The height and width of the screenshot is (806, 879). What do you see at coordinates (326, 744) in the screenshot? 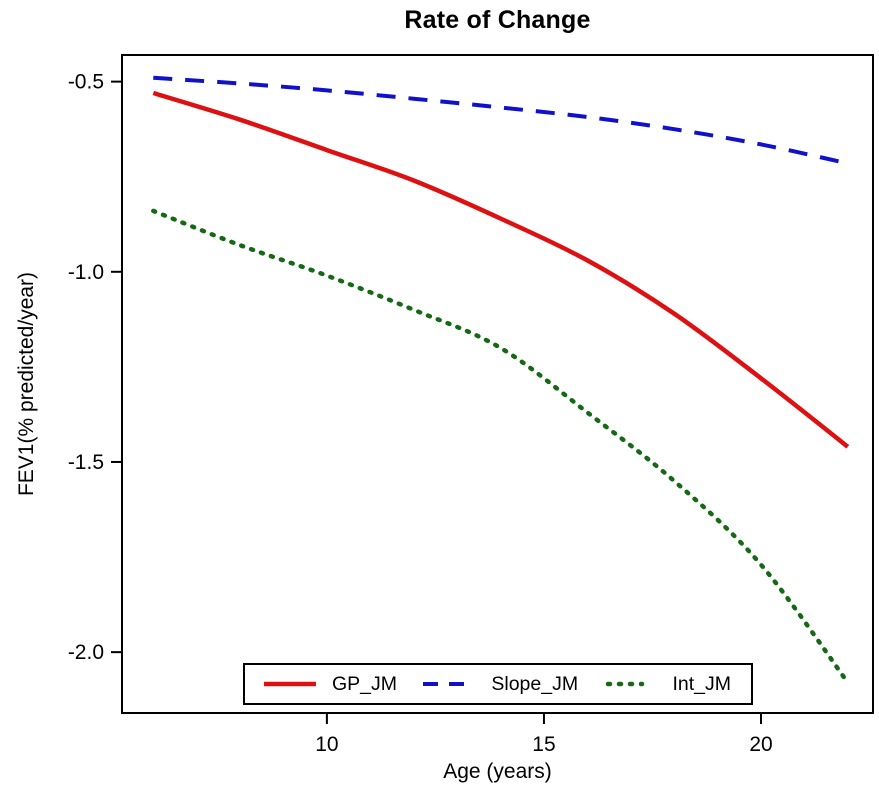
I see `x-tick-label: 10` at bounding box center [326, 744].